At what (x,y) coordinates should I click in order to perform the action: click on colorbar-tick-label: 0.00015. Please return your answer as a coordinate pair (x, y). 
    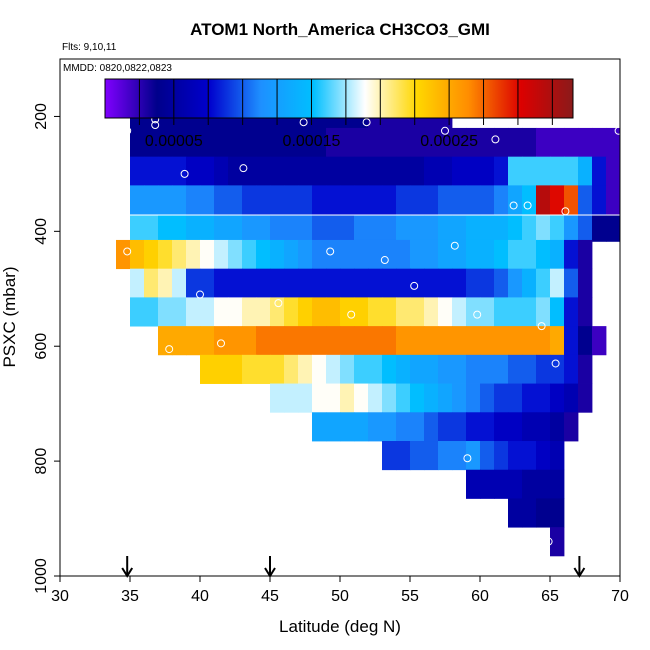
    Looking at the image, I should click on (312, 141).